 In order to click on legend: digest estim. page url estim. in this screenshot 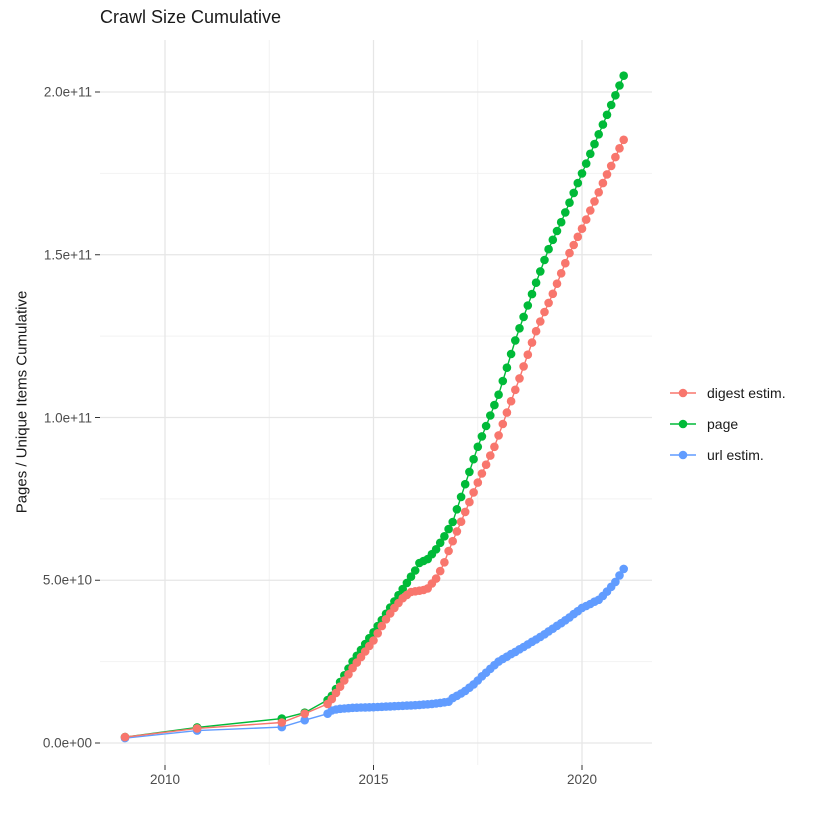, I will do `click(727, 423)`.